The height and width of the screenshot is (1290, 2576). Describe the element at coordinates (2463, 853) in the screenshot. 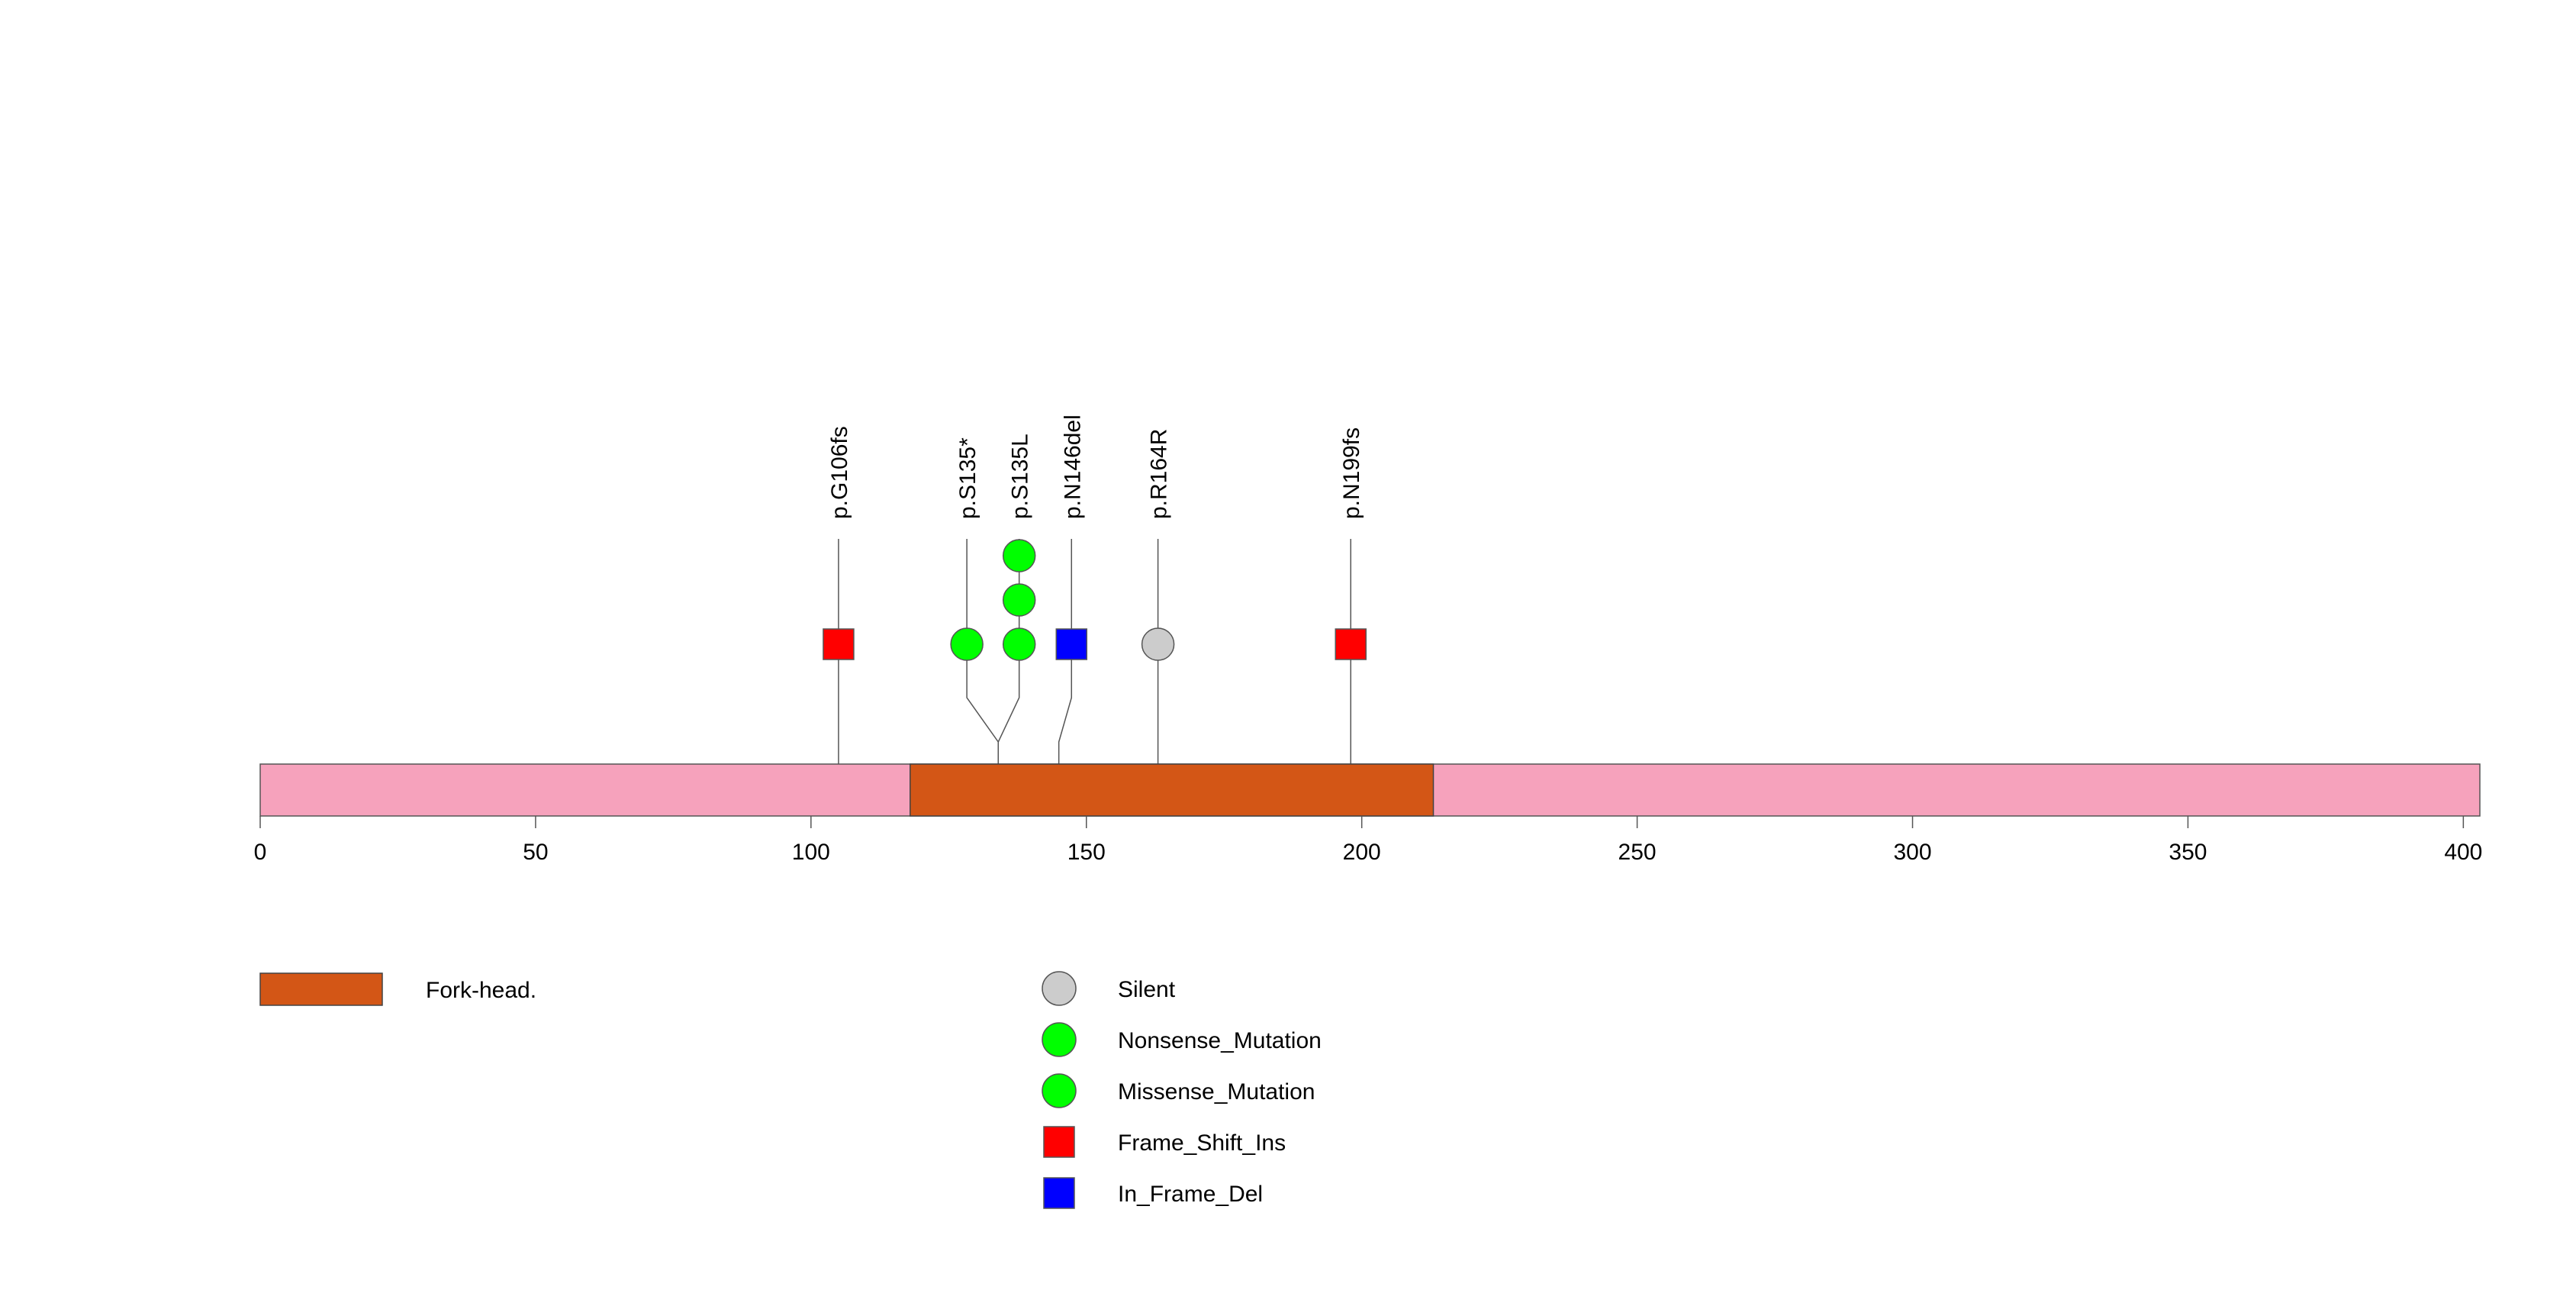

I see `x-tick-label: 400` at that location.